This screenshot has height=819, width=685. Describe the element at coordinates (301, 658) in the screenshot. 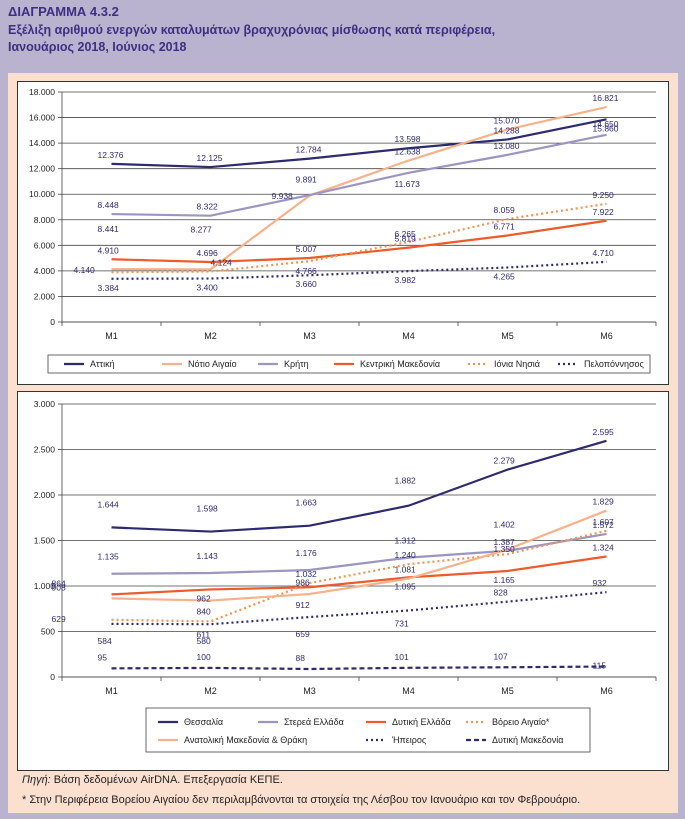

I see `data-label: 88` at that location.